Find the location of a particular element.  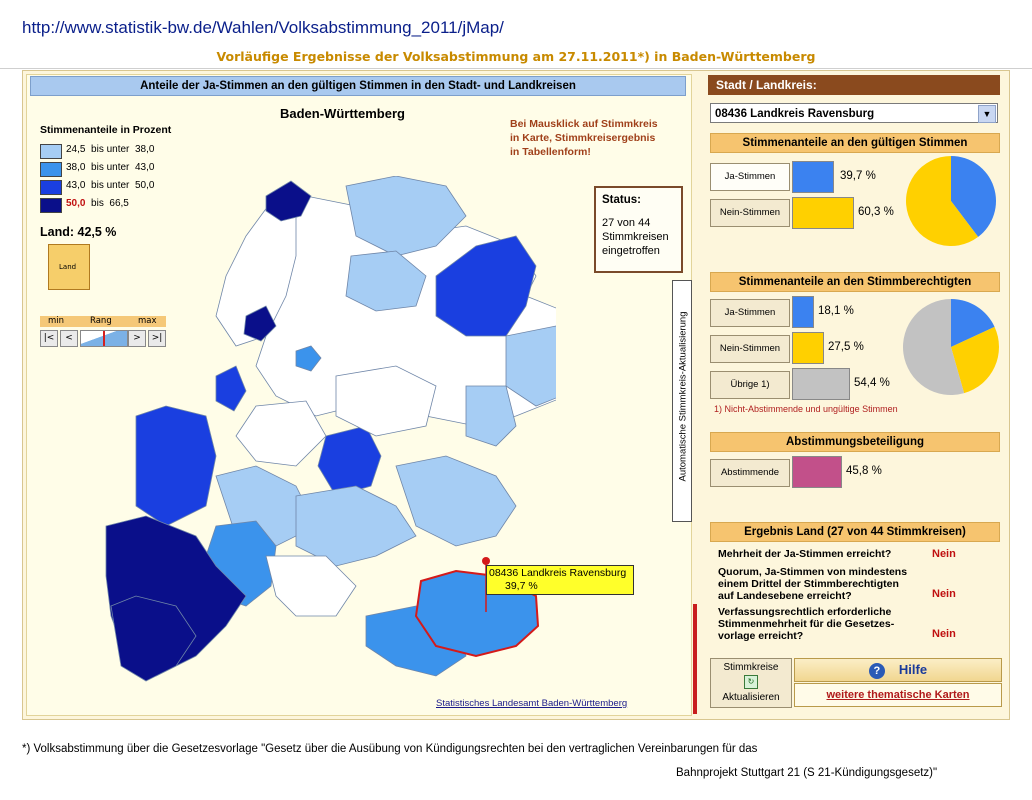

tooltip-name: 08436 Landkreis Ravensburg is located at coordinates (558, 573).